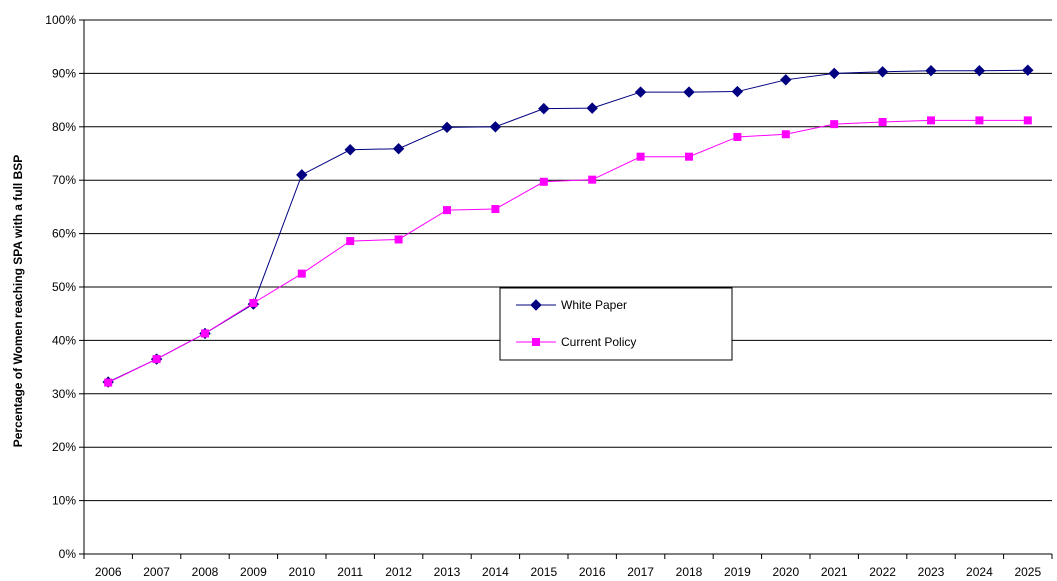  What do you see at coordinates (108, 572) in the screenshot?
I see `x-tick-label: 2006` at bounding box center [108, 572].